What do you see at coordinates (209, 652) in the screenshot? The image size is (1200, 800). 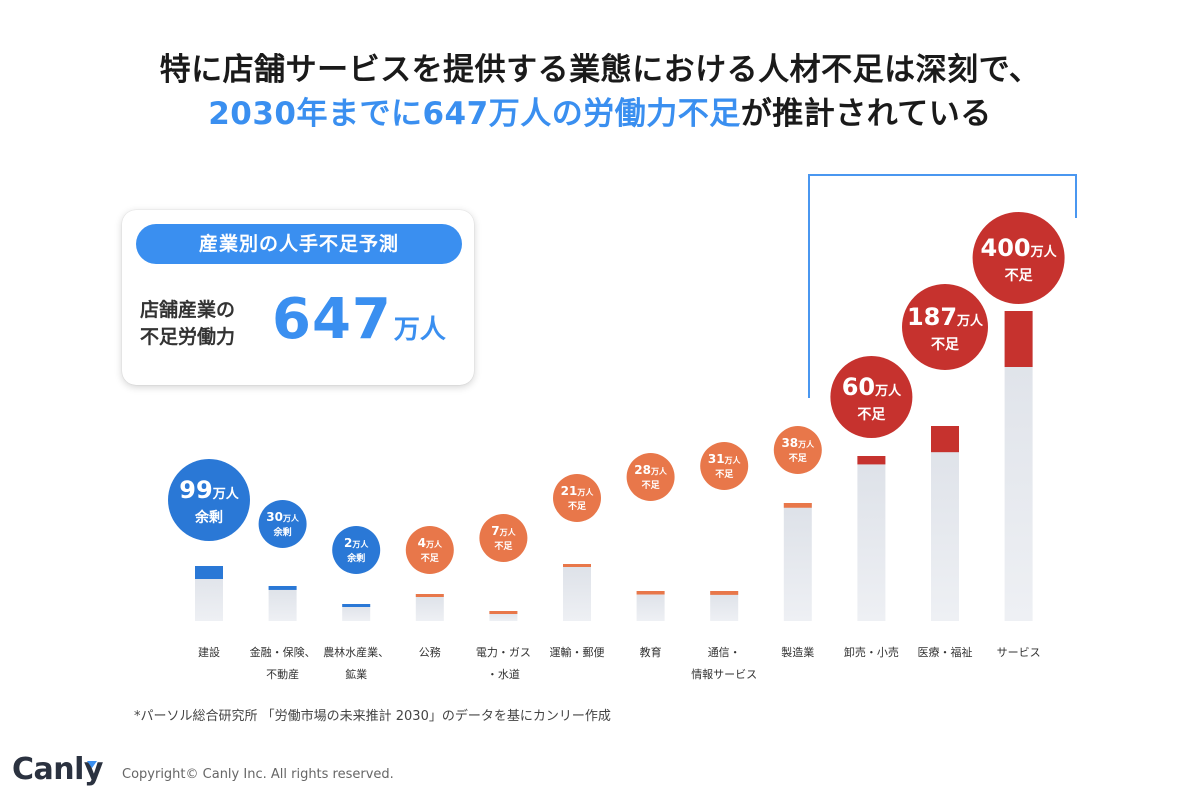 I see `x-tick-label: 建設` at bounding box center [209, 652].